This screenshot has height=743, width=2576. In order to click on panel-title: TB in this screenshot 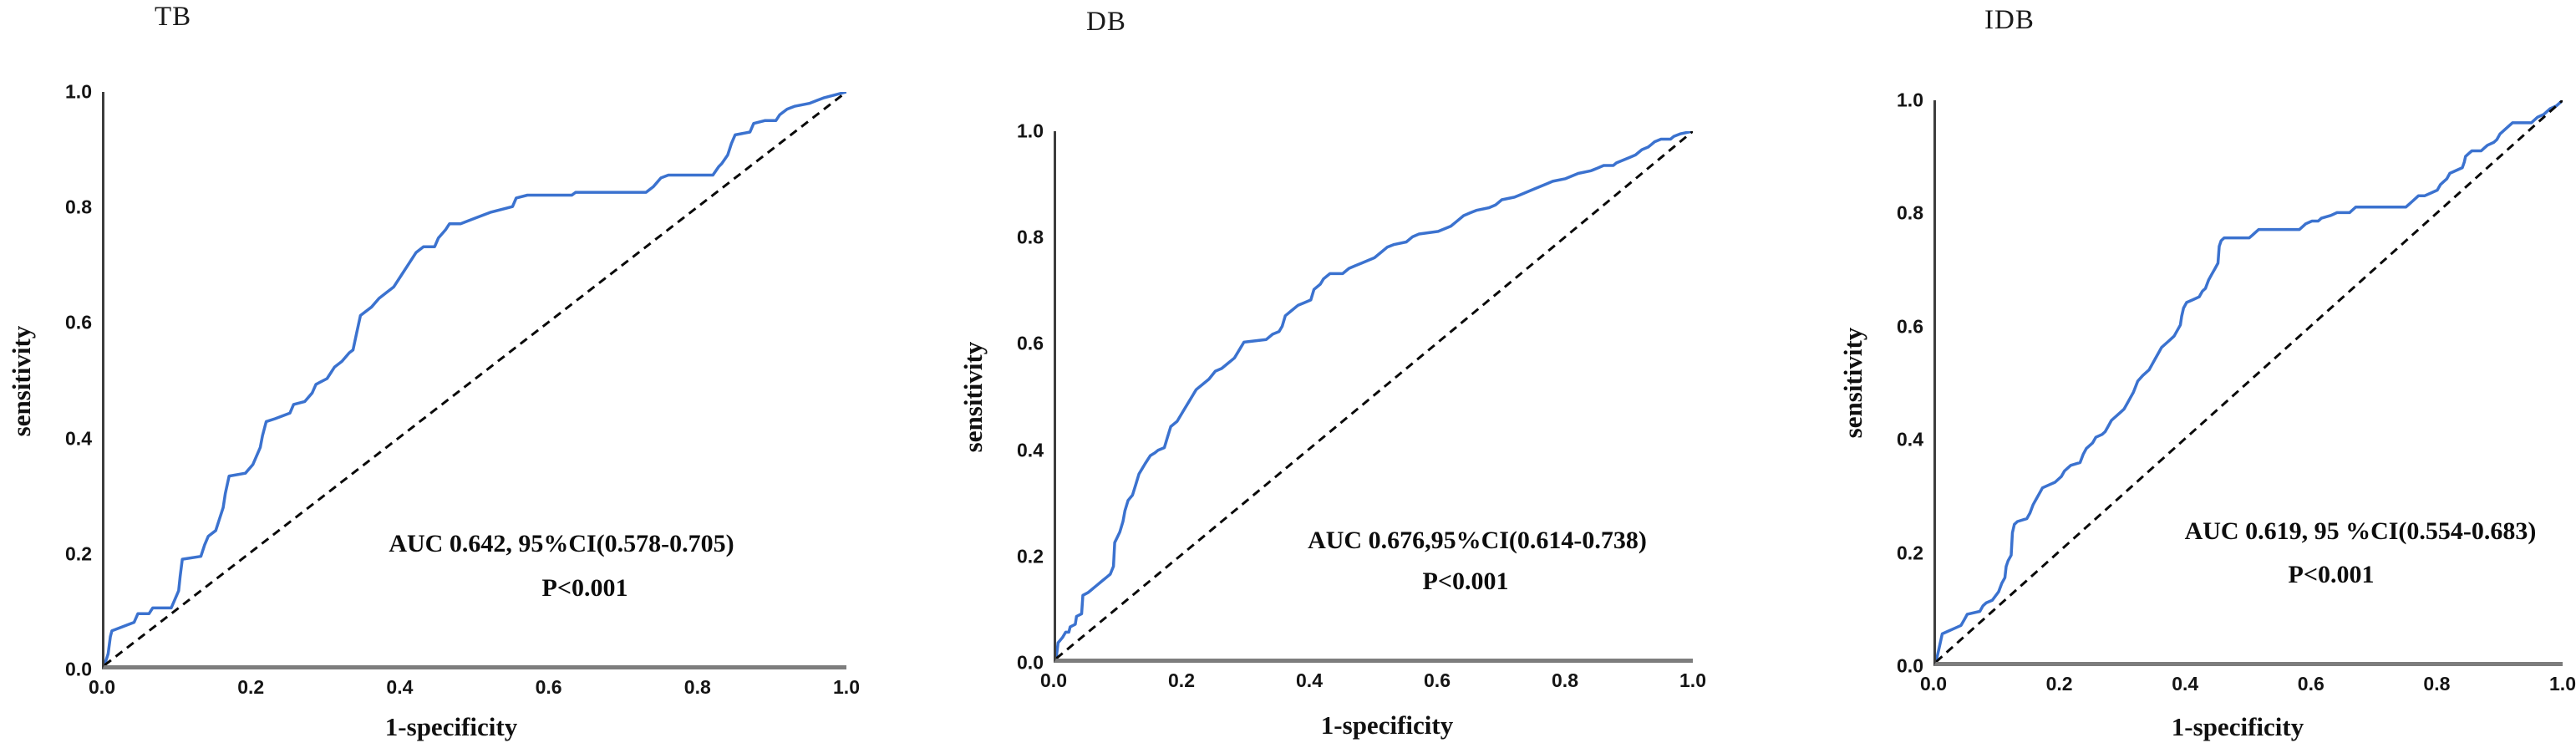, I will do `click(173, 17)`.